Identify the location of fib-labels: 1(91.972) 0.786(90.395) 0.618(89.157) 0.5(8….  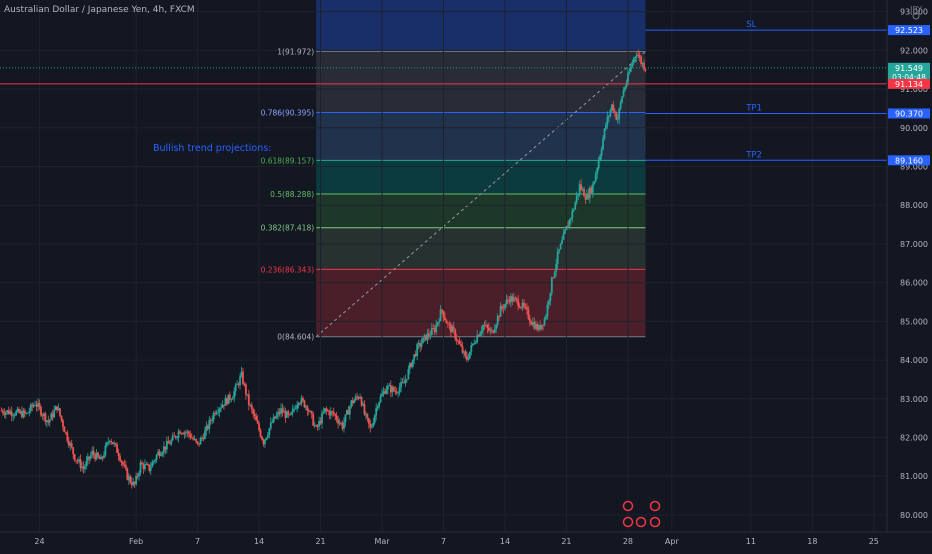
(288, 194).